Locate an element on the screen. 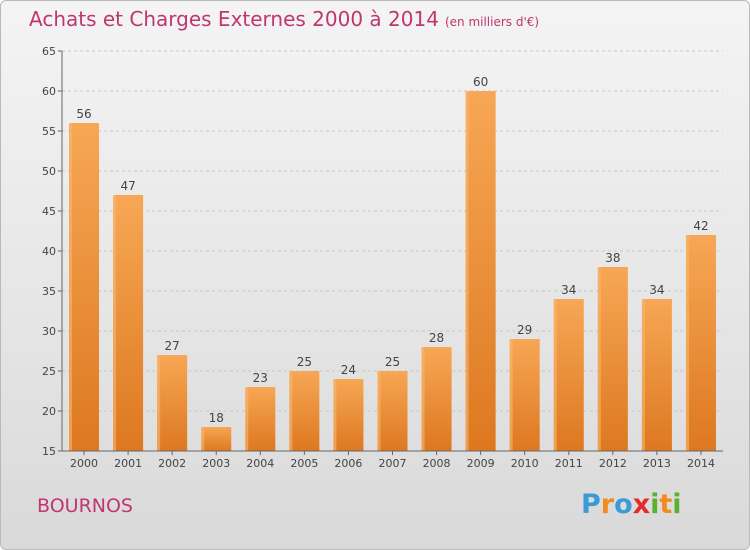 The image size is (750, 550). chart-title-text: Achats et Charges Externes 2000 à 2014 is located at coordinates (234, 19).